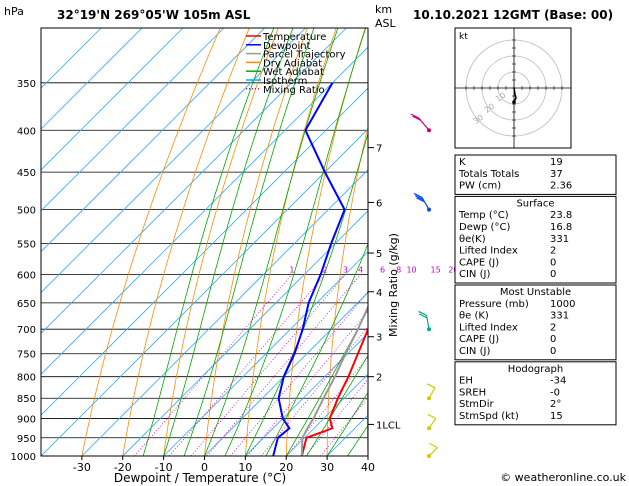 This screenshot has height=486, width=629. I want to click on surface-title: Surface, so click(535, 203).